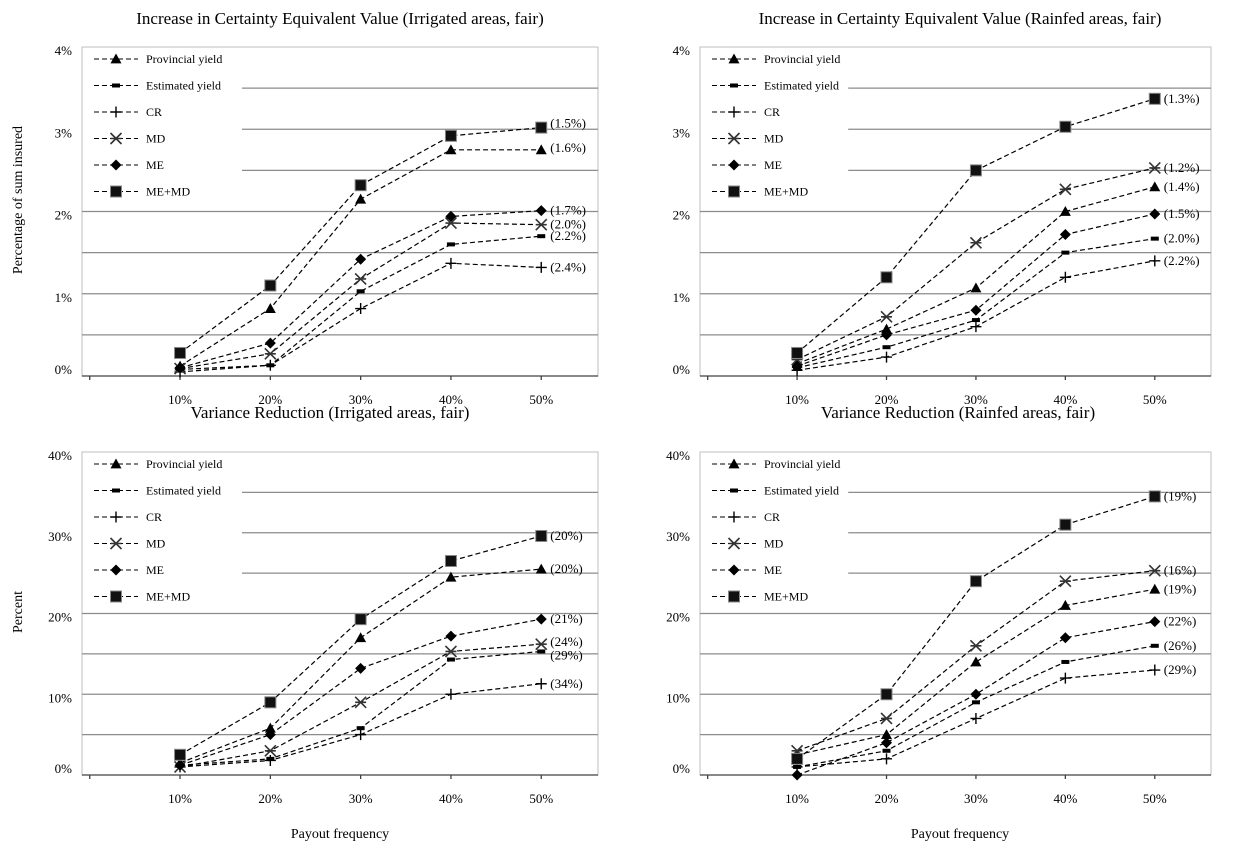  Describe the element at coordinates (64, 50) in the screenshot. I see `y-tick-label: 4%` at that location.